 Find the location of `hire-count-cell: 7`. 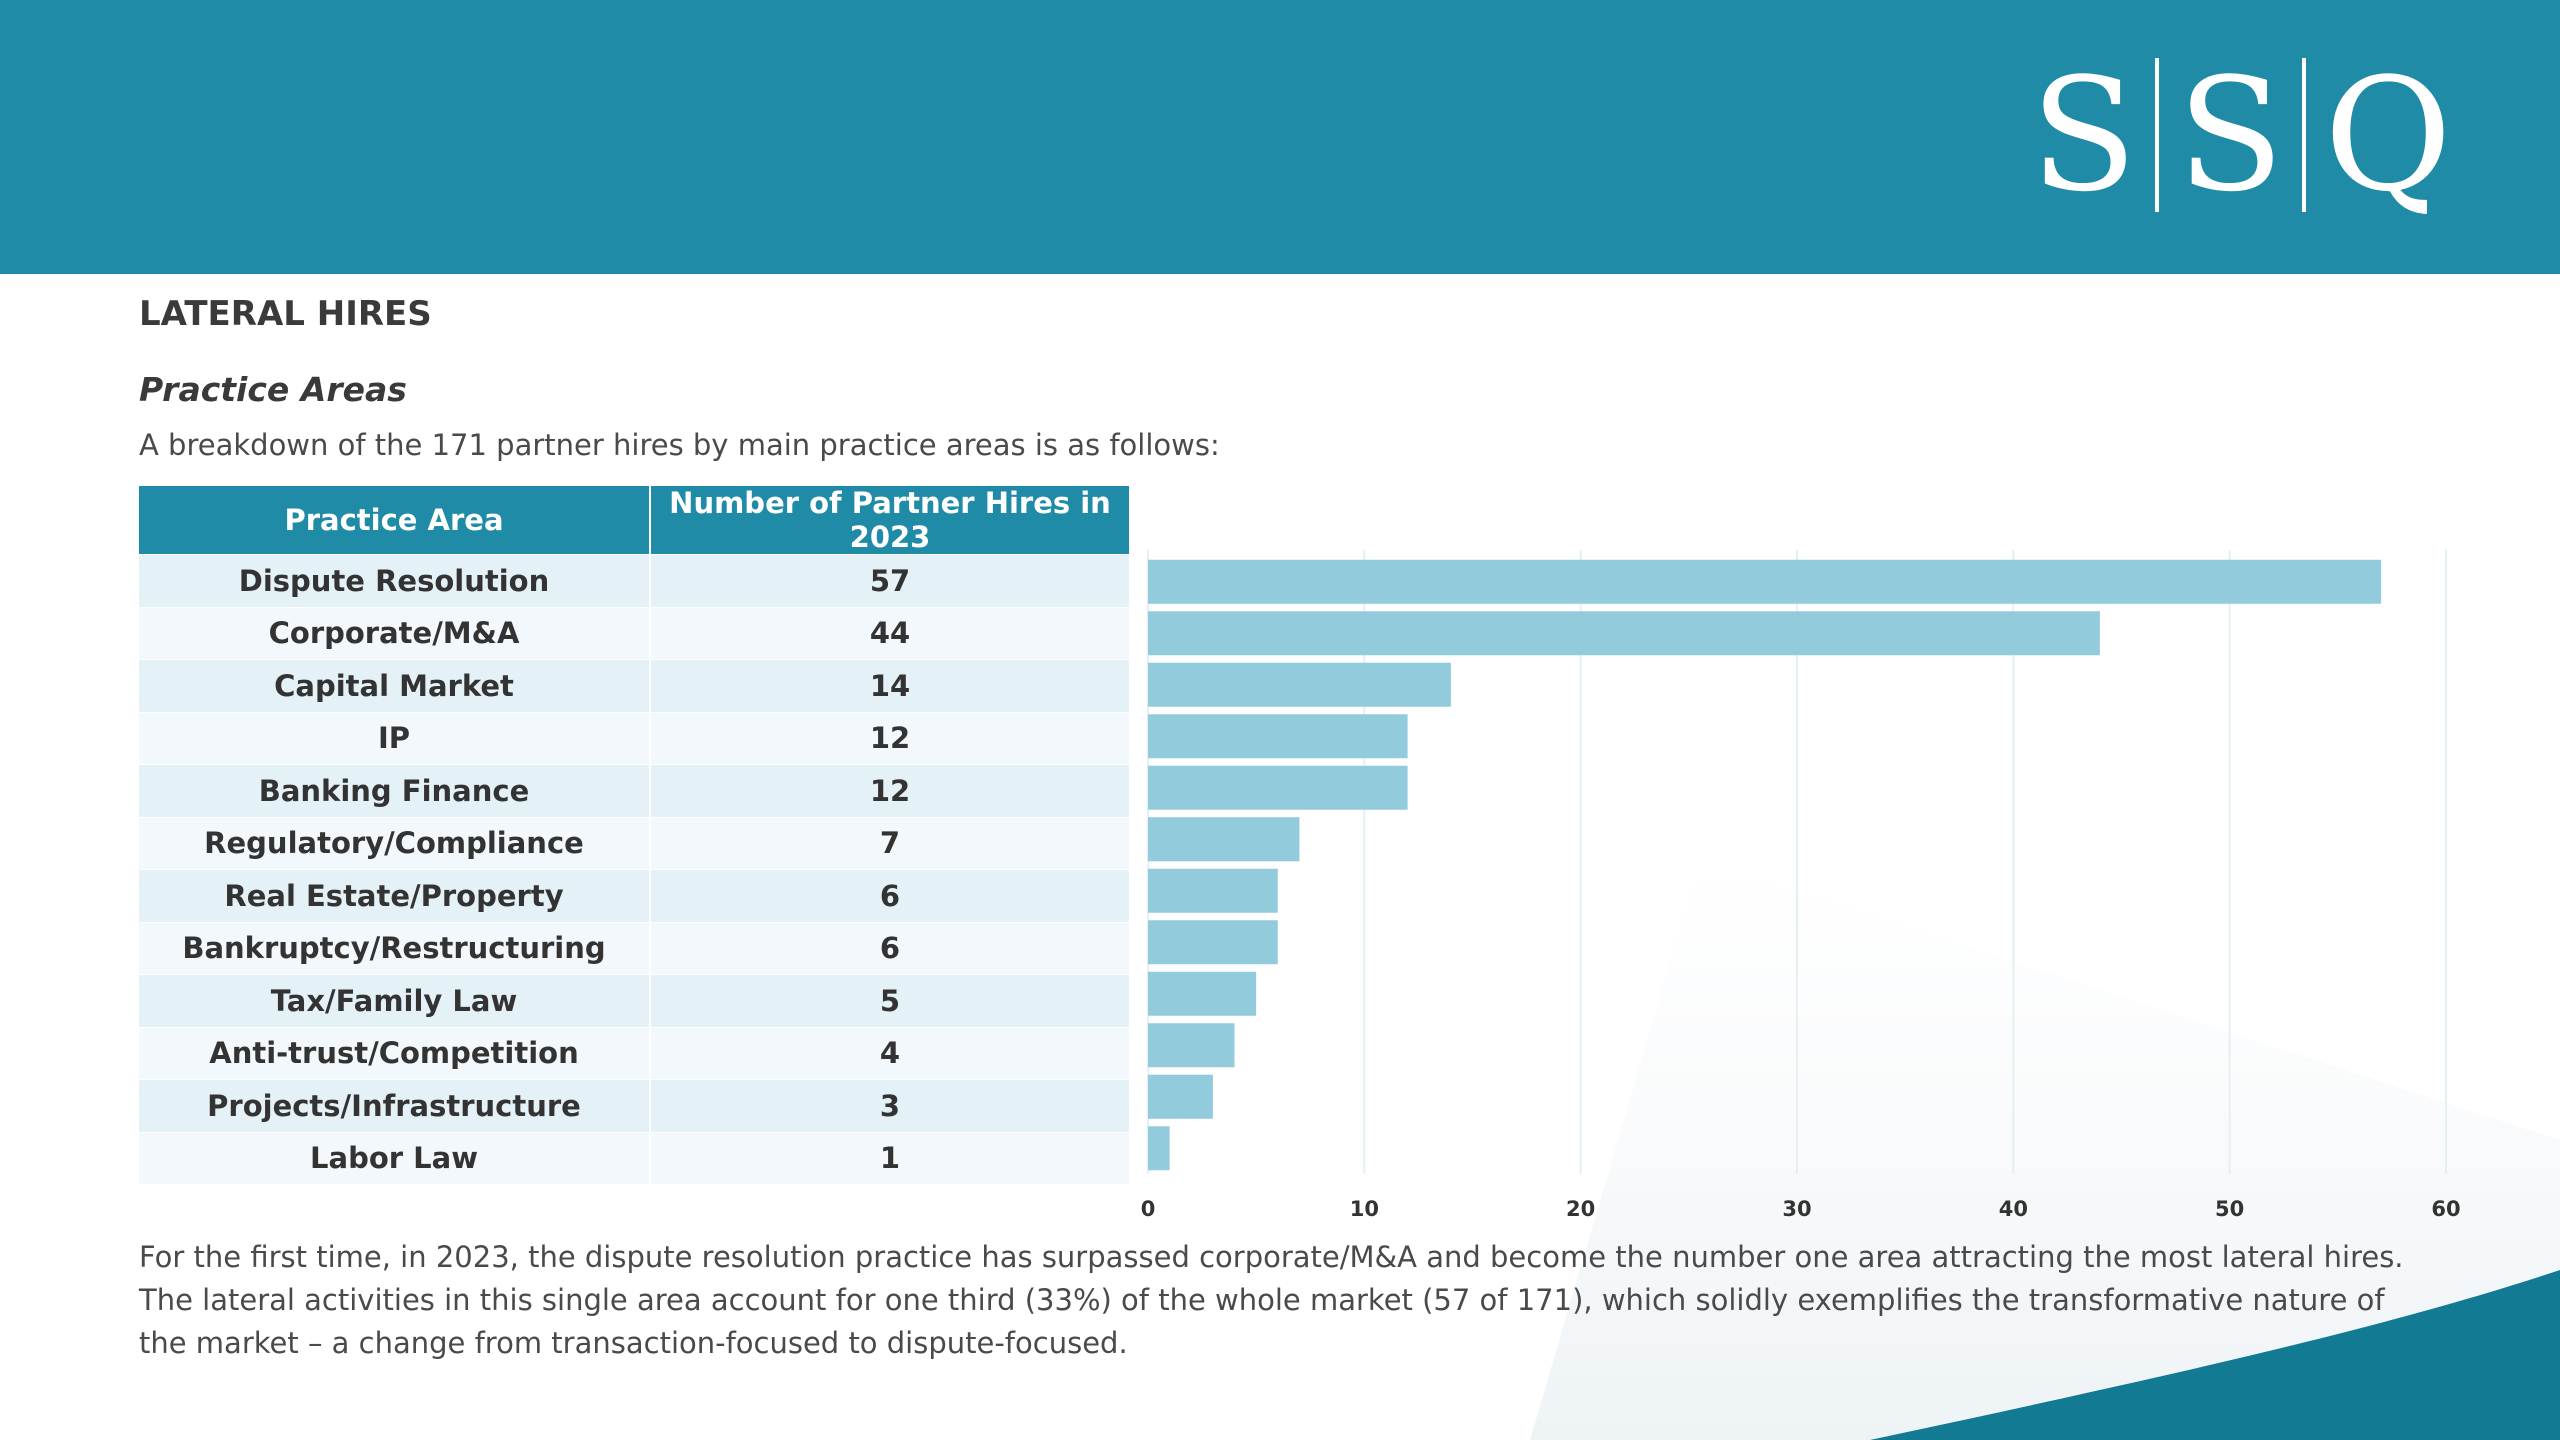

hire-count-cell: 7 is located at coordinates (889, 843).